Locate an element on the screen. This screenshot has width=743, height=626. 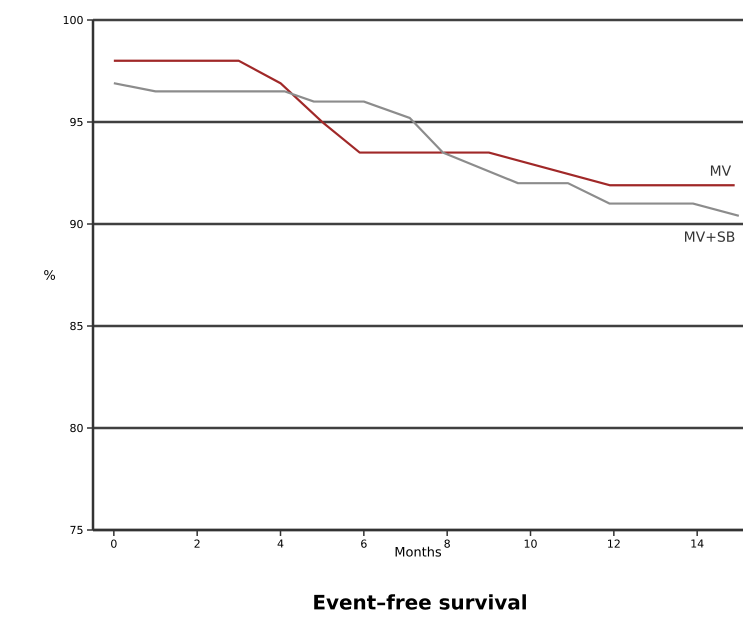
text: Event–free survival is located at coordinates (420, 602).